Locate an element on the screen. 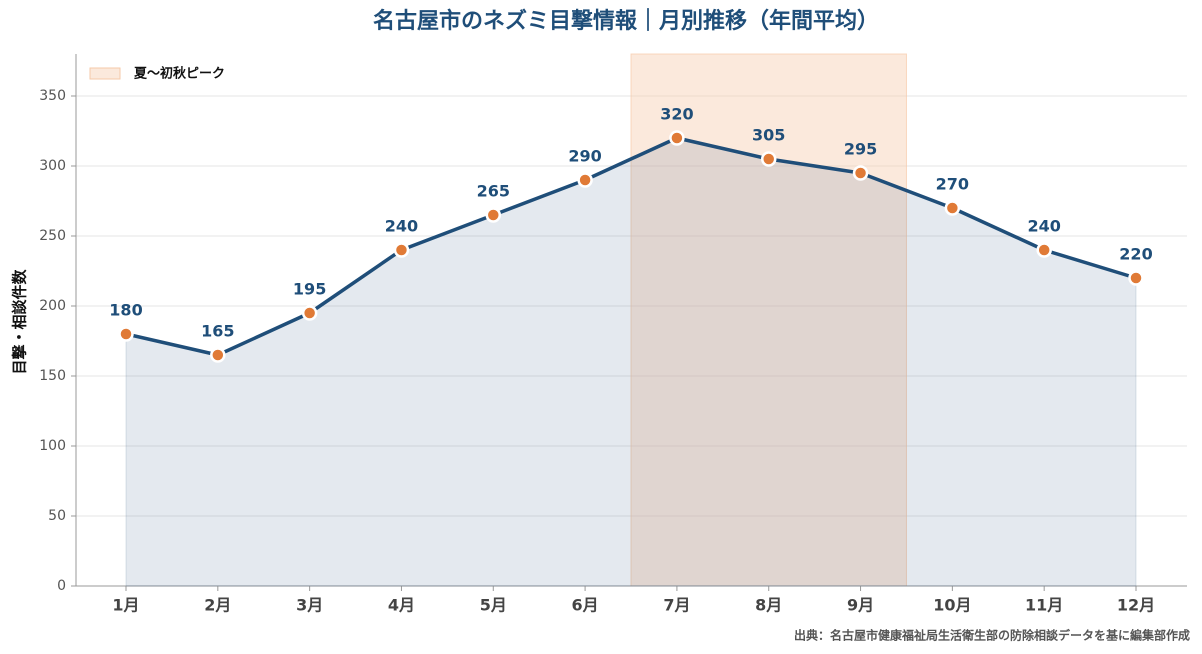 This screenshot has height=654, width=1202. data-label: 320 is located at coordinates (676, 114).